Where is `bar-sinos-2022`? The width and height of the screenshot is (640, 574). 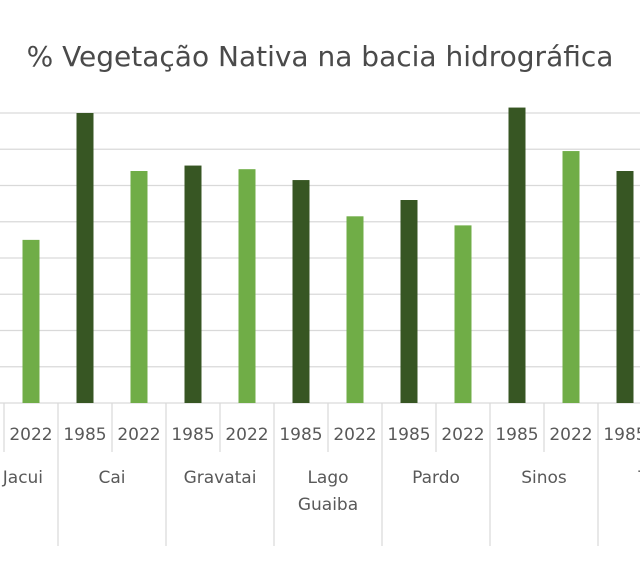
bar-sinos-2022 is located at coordinates (571, 277).